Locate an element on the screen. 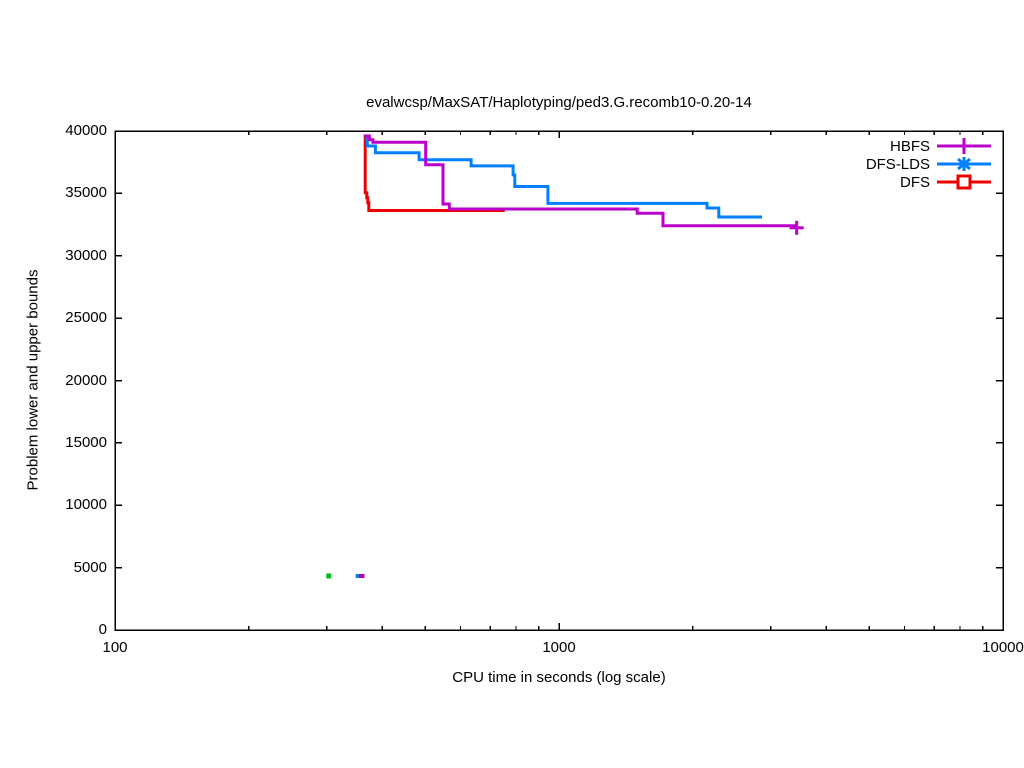 The image size is (1024, 768). lower-bound-point-hbfs-lb is located at coordinates (362, 575).